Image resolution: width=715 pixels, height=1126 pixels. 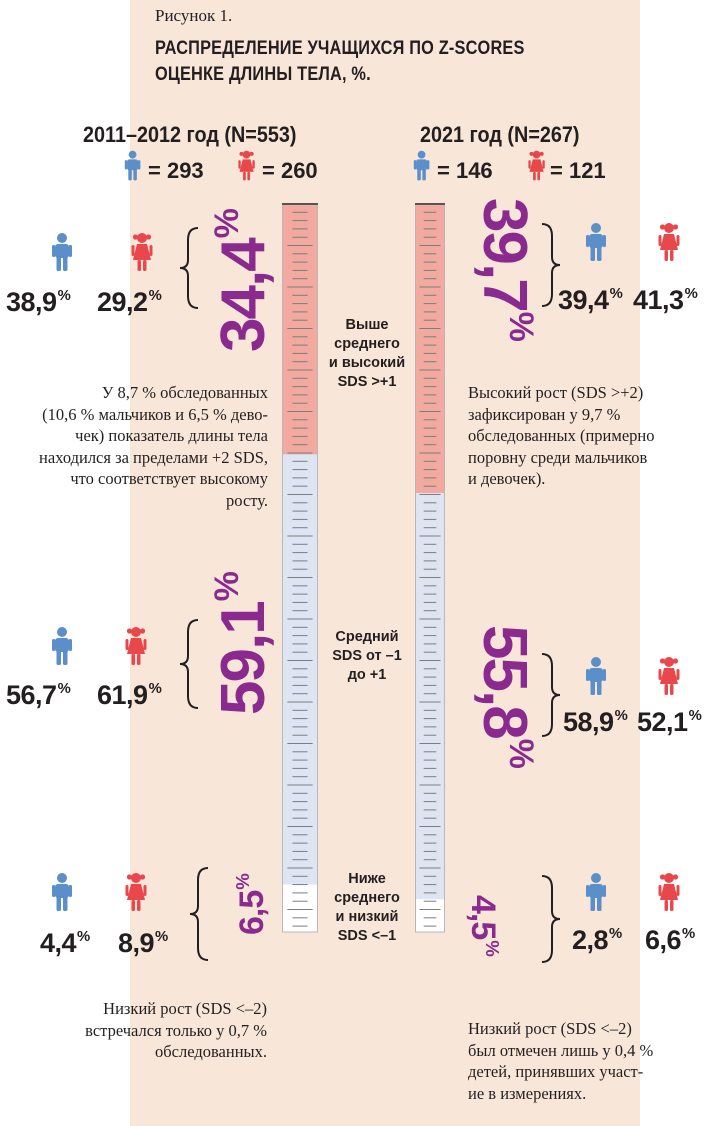 I want to click on boys-pct-2021-middle: 58,9%, so click(x=595, y=722).